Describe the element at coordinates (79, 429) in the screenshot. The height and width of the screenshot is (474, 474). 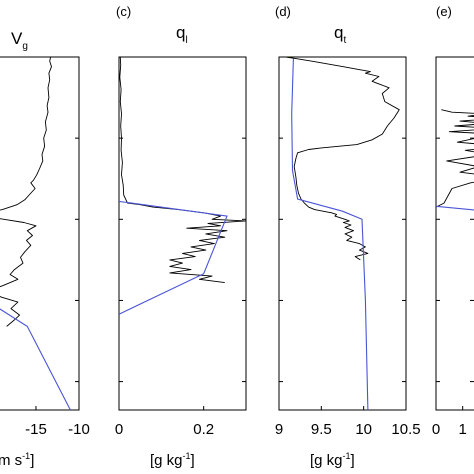
I see `panel-vg-xtick-label: -10` at that location.